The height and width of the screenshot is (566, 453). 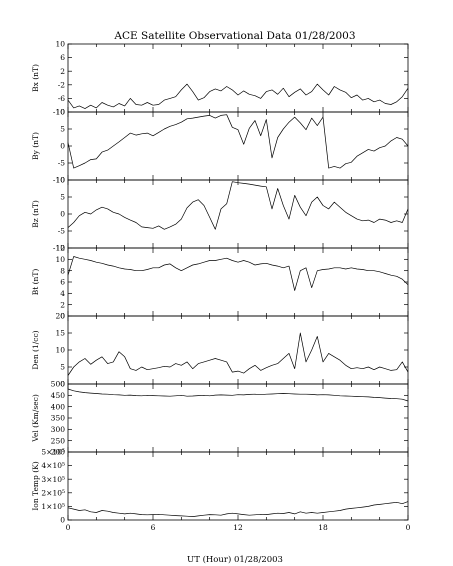 What do you see at coordinates (58, 418) in the screenshot?
I see `y-tick-label: 350` at bounding box center [58, 418].